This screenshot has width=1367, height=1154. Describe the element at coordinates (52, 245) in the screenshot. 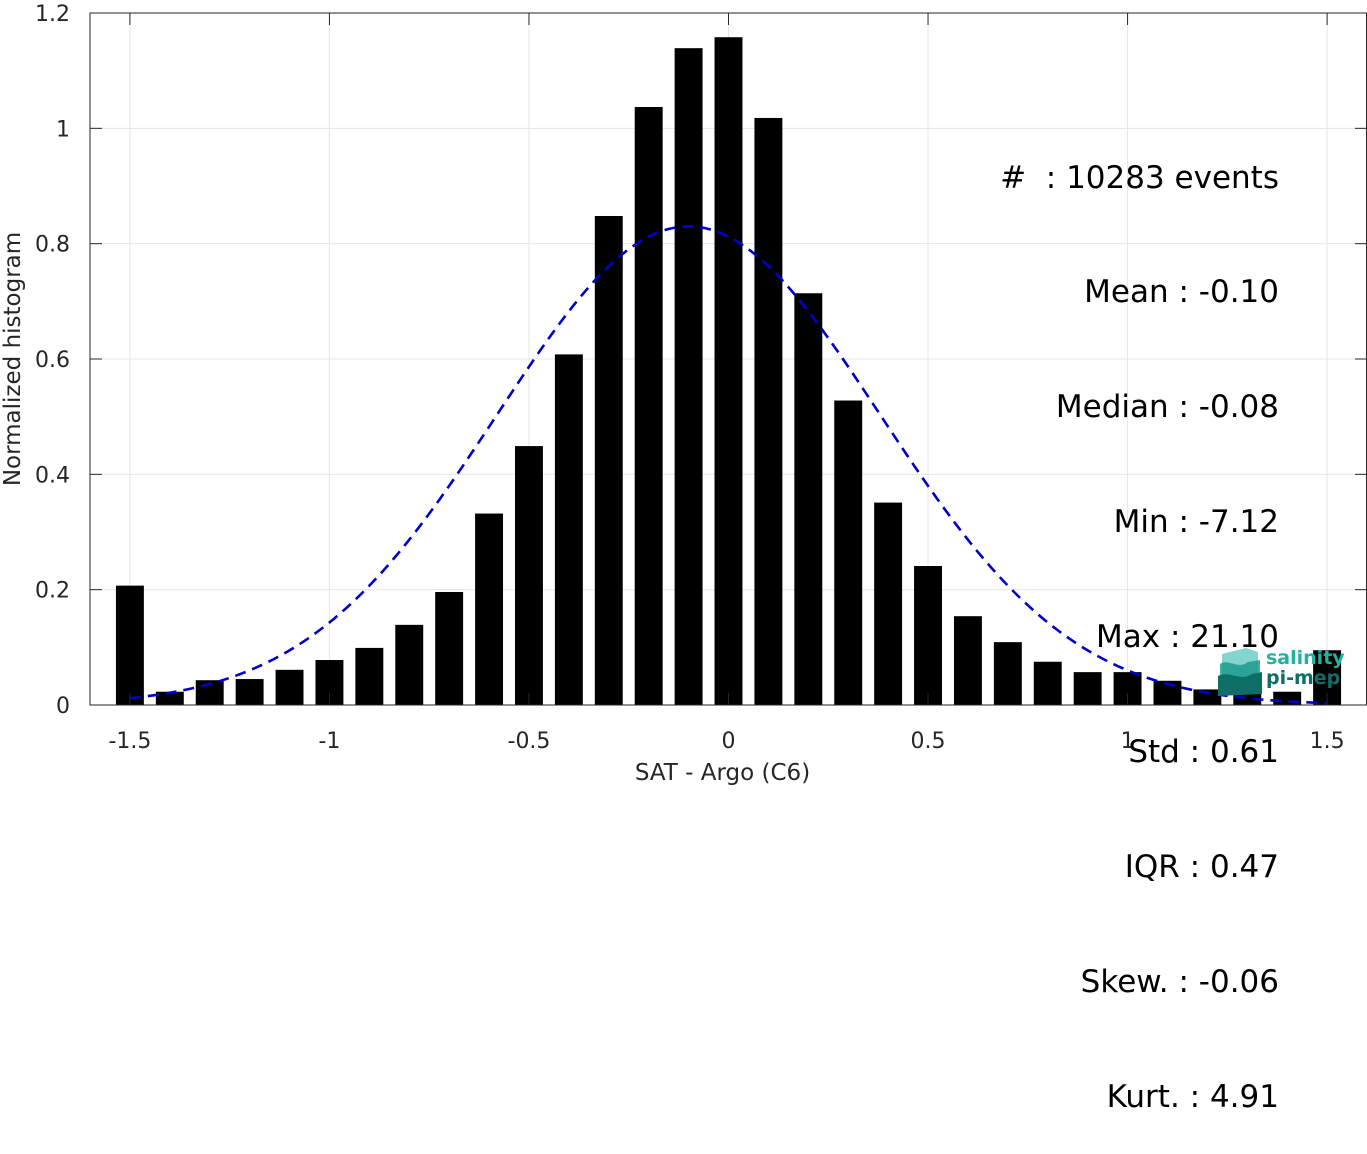

I see `y-tick-label-4: 0.8` at that location.